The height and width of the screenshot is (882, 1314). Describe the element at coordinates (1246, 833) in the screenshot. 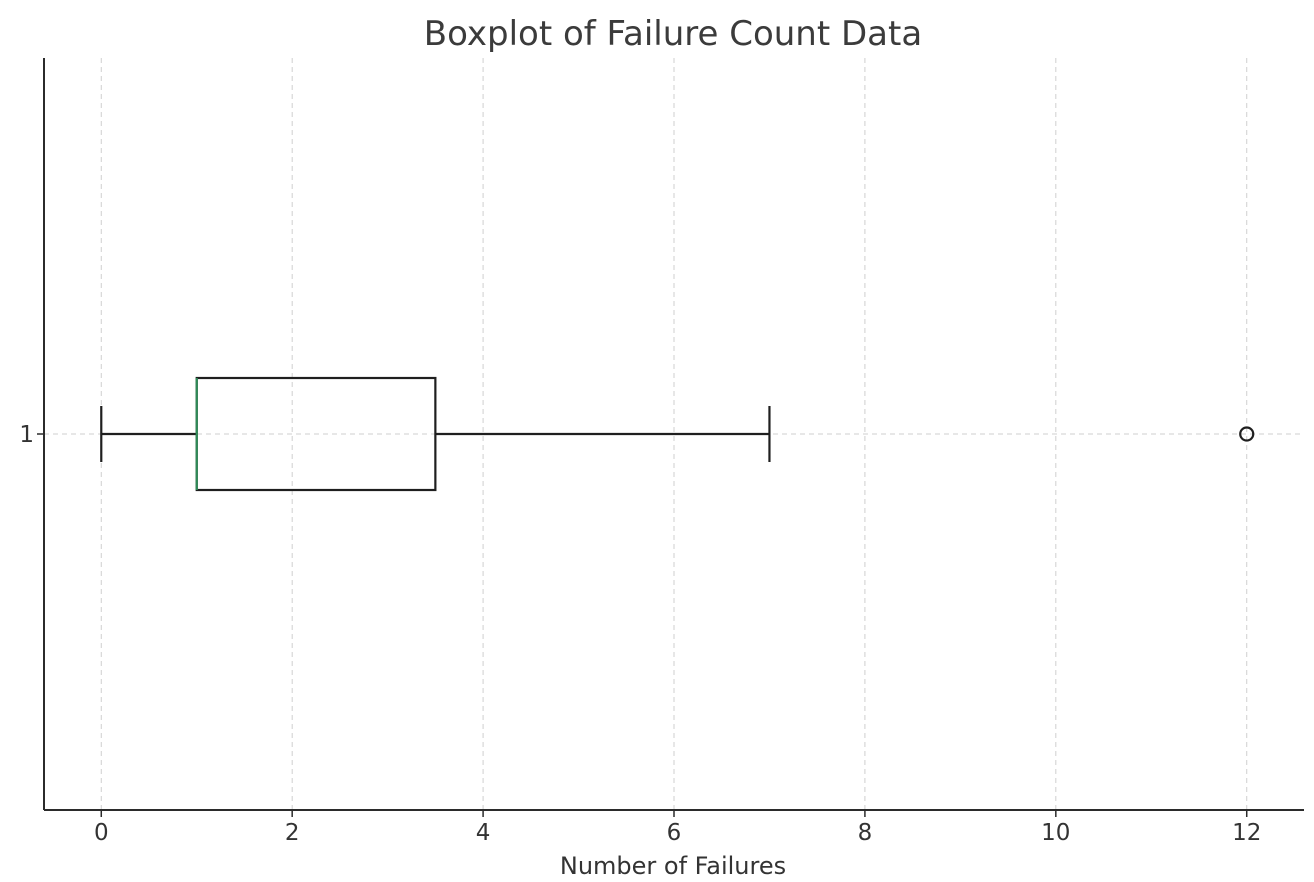

I see `x-tick-label: 12` at that location.